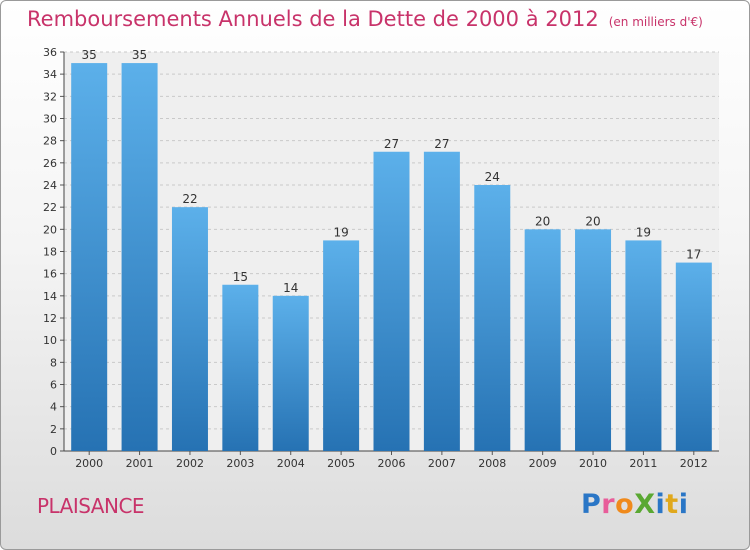  I want to click on x-tick-label: 2012, so click(694, 463).